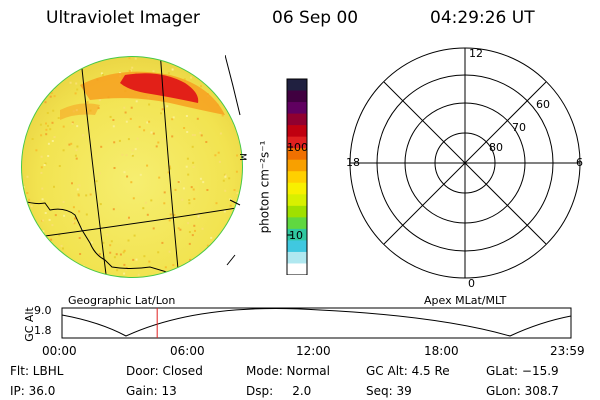  I want to click on info-seq: Seq: 39, so click(389, 391).